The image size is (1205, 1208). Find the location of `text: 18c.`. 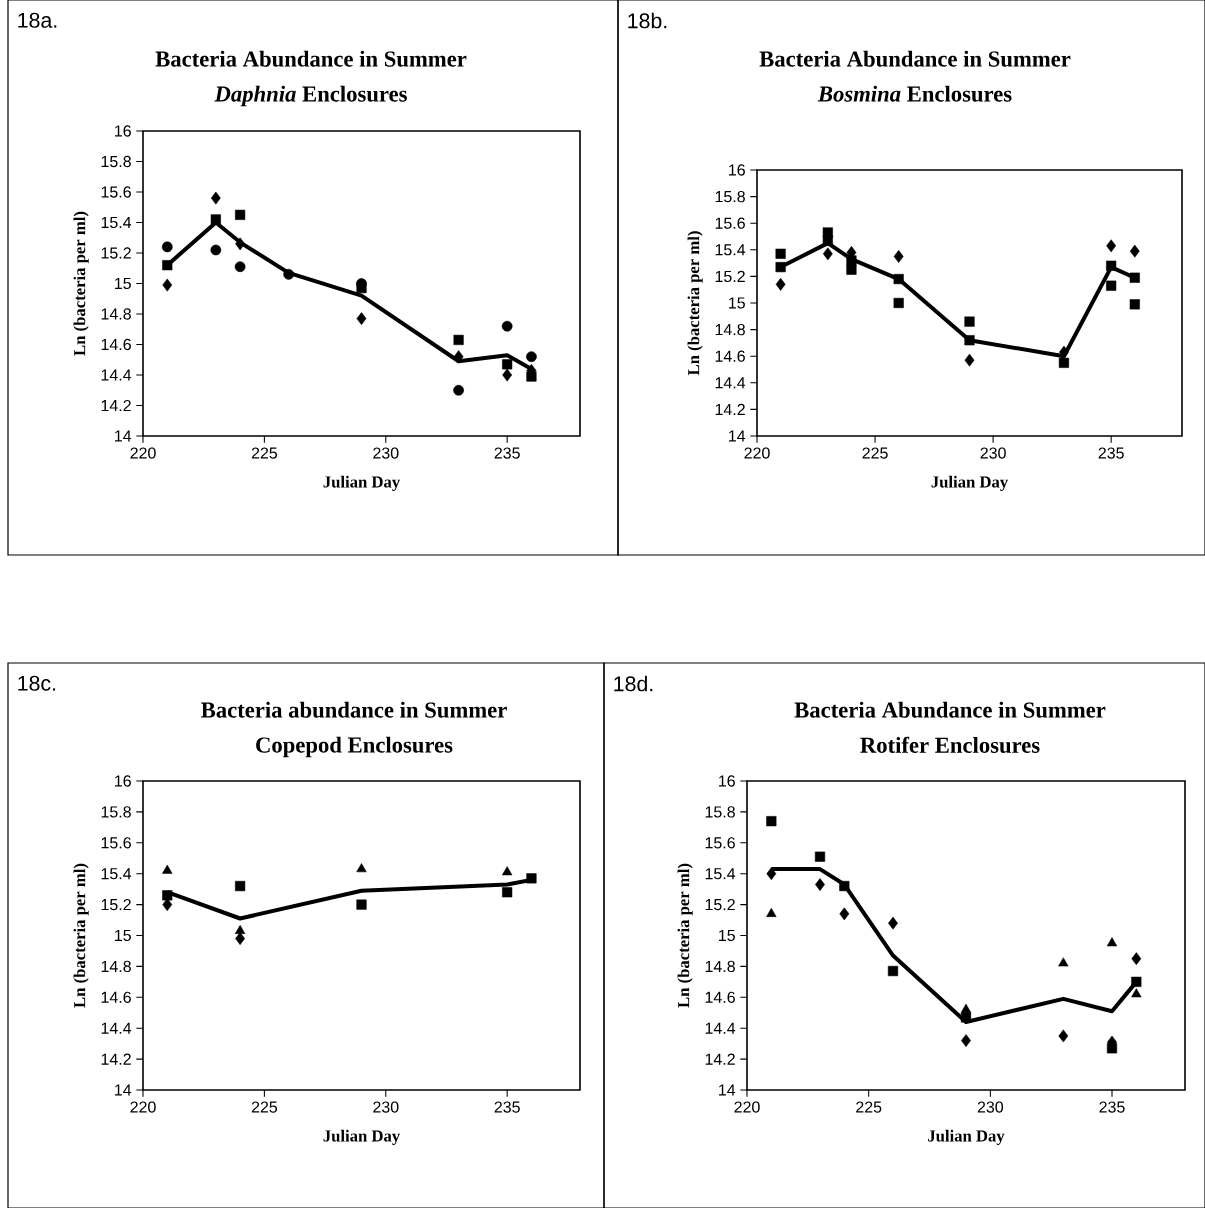

text: 18c. is located at coordinates (37, 683).